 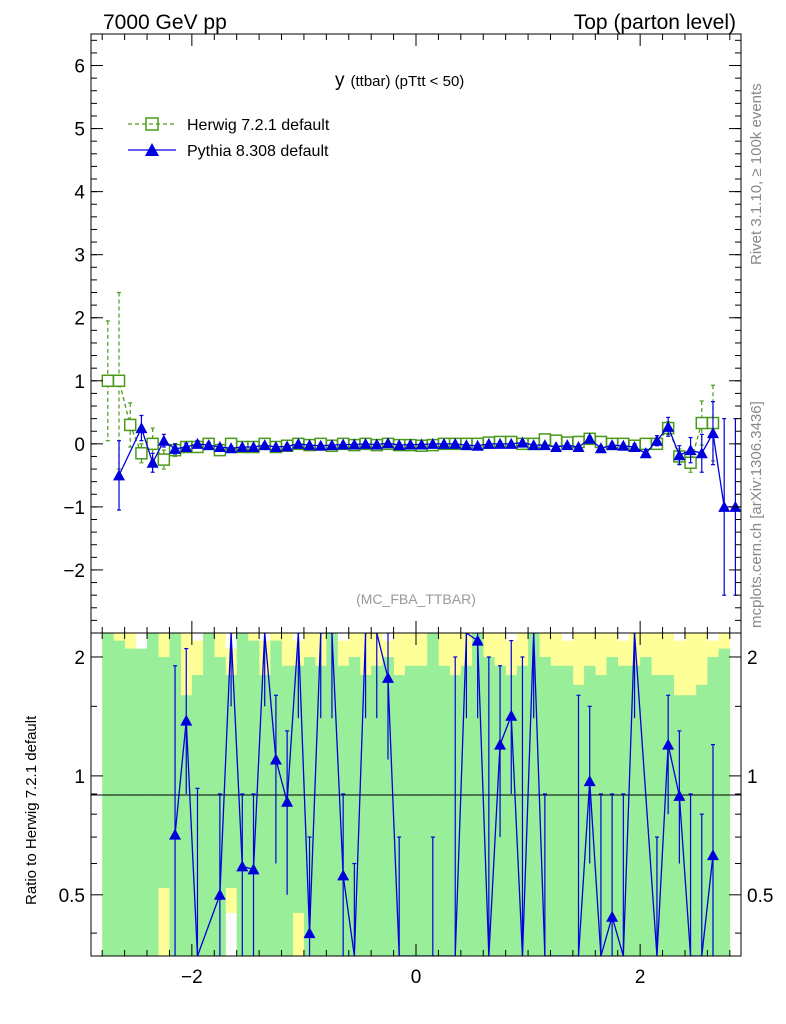 I want to click on header-left: 7000 GeV pp, so click(x=165, y=22).